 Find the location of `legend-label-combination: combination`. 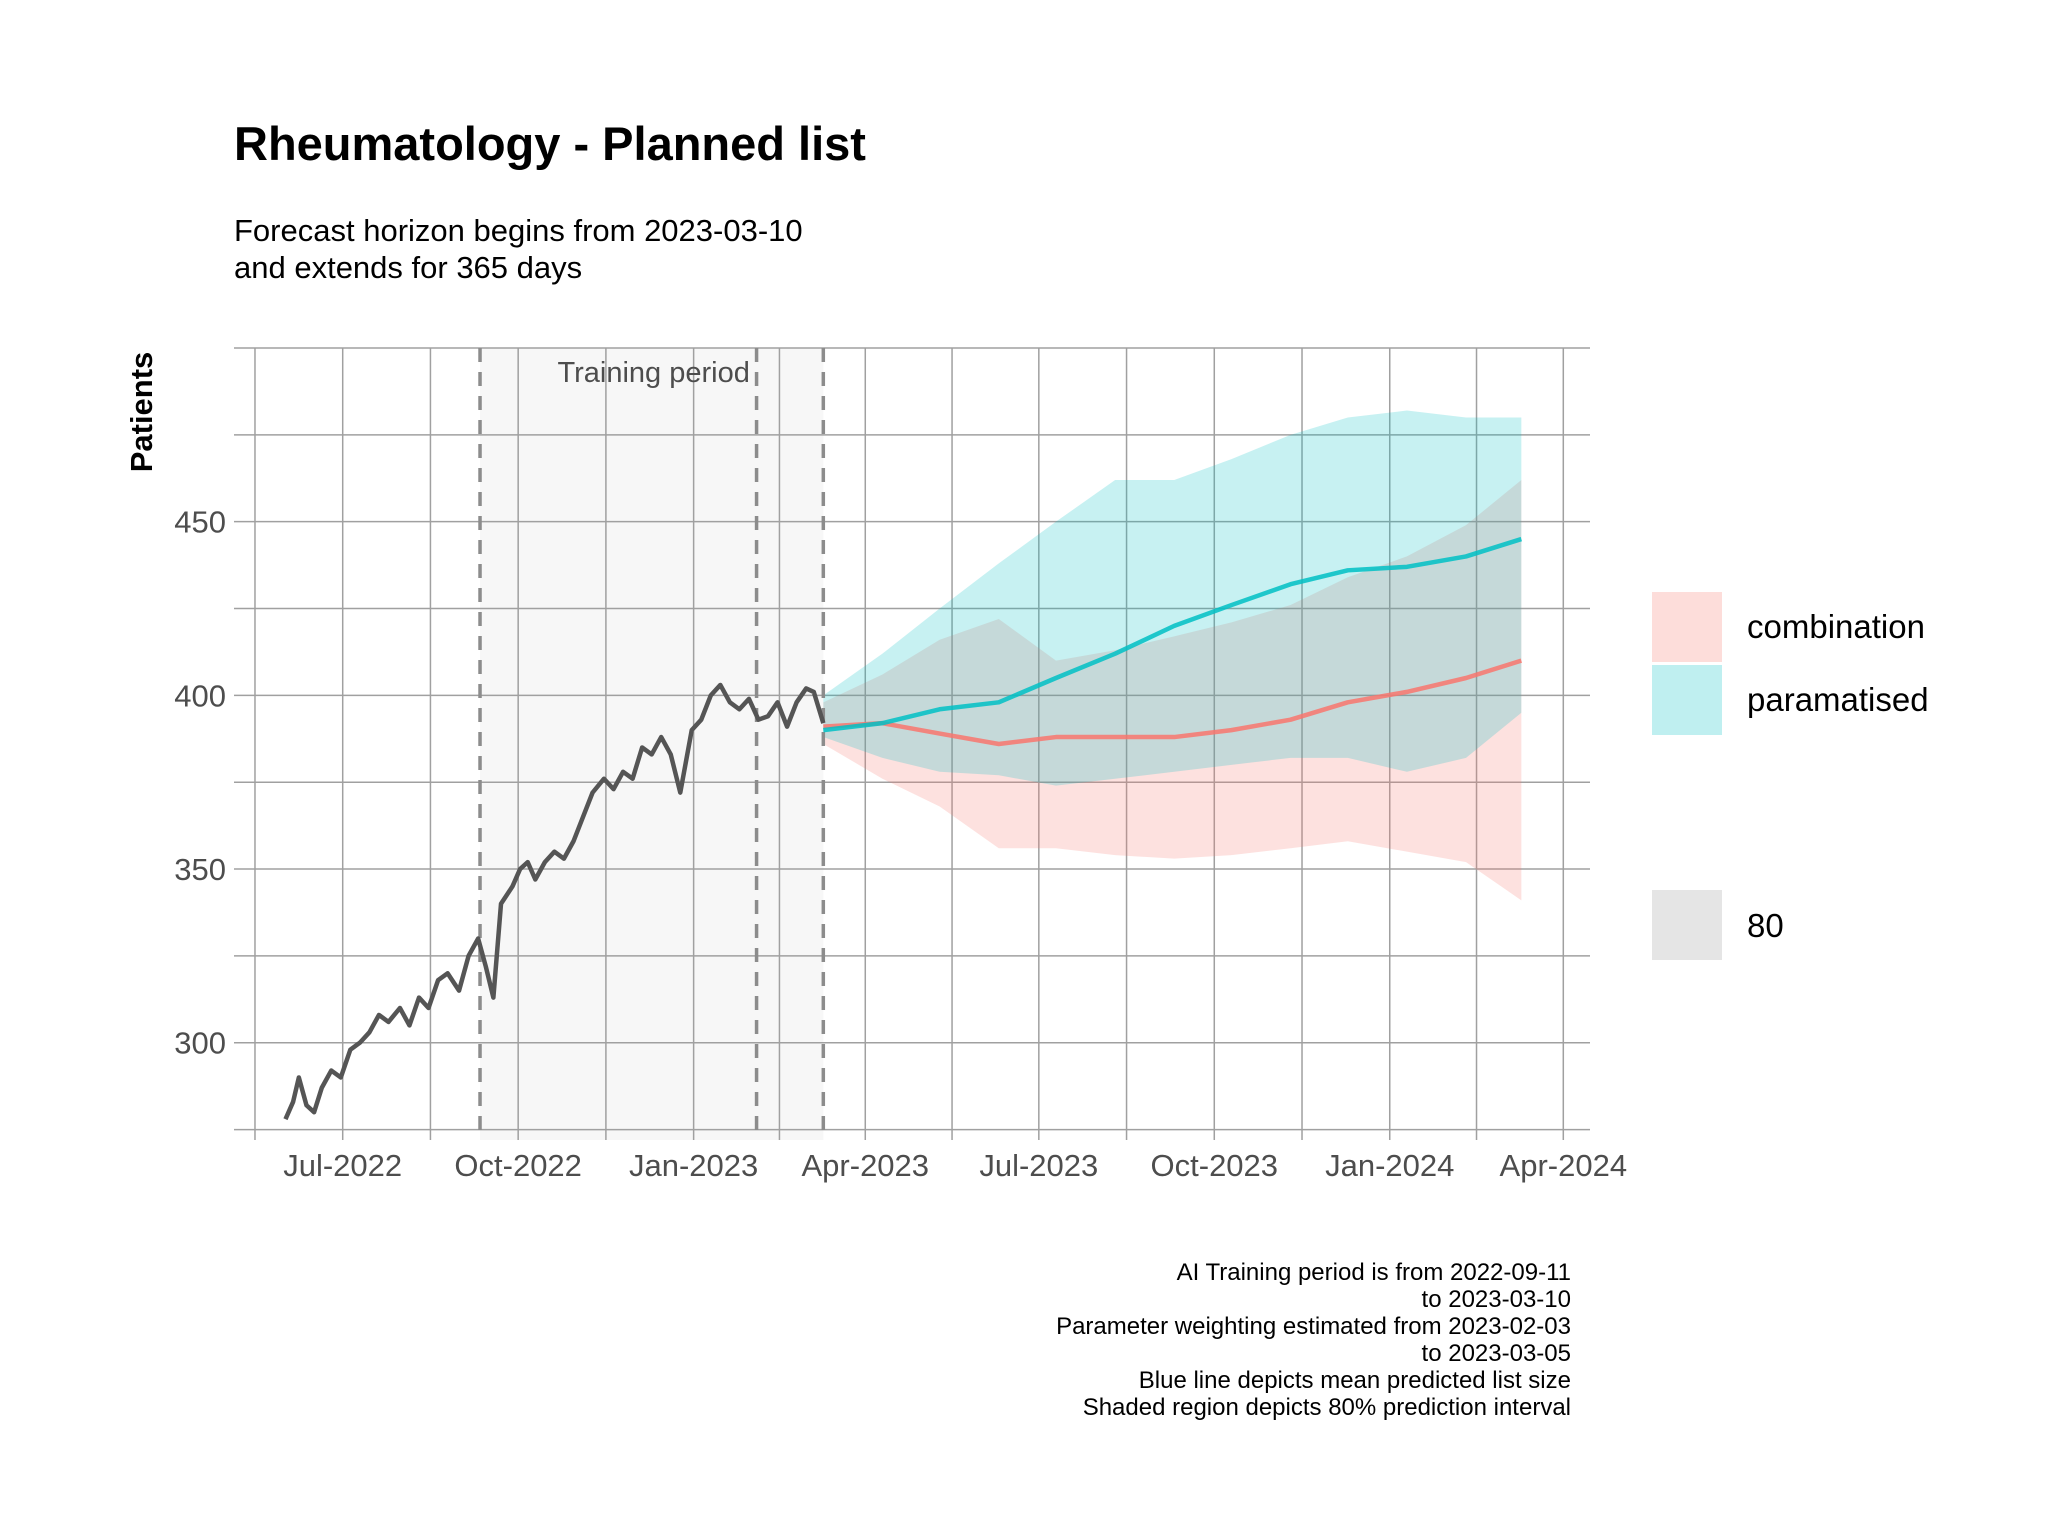

legend-label-combination: combination is located at coordinates (1836, 626).